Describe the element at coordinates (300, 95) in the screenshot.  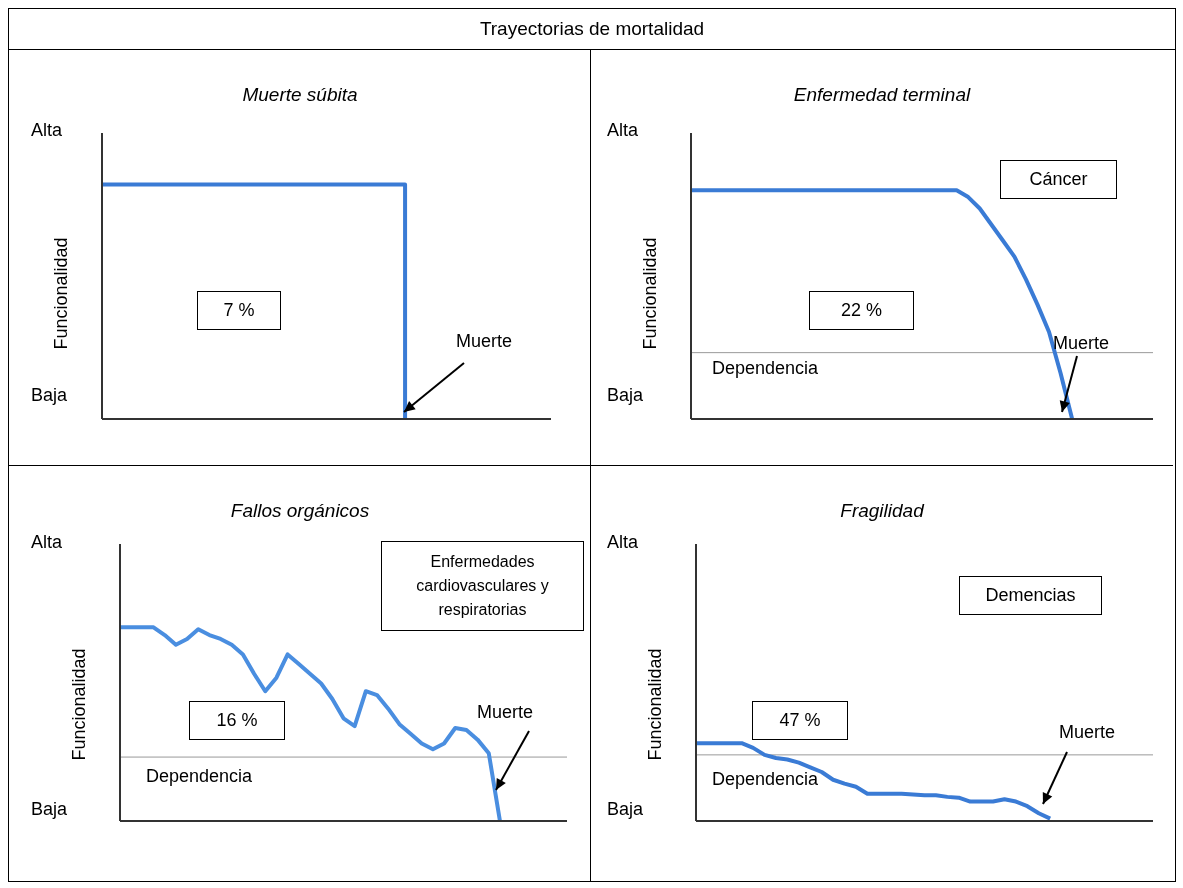
I see `chart-title: Muerte súbita` at that location.